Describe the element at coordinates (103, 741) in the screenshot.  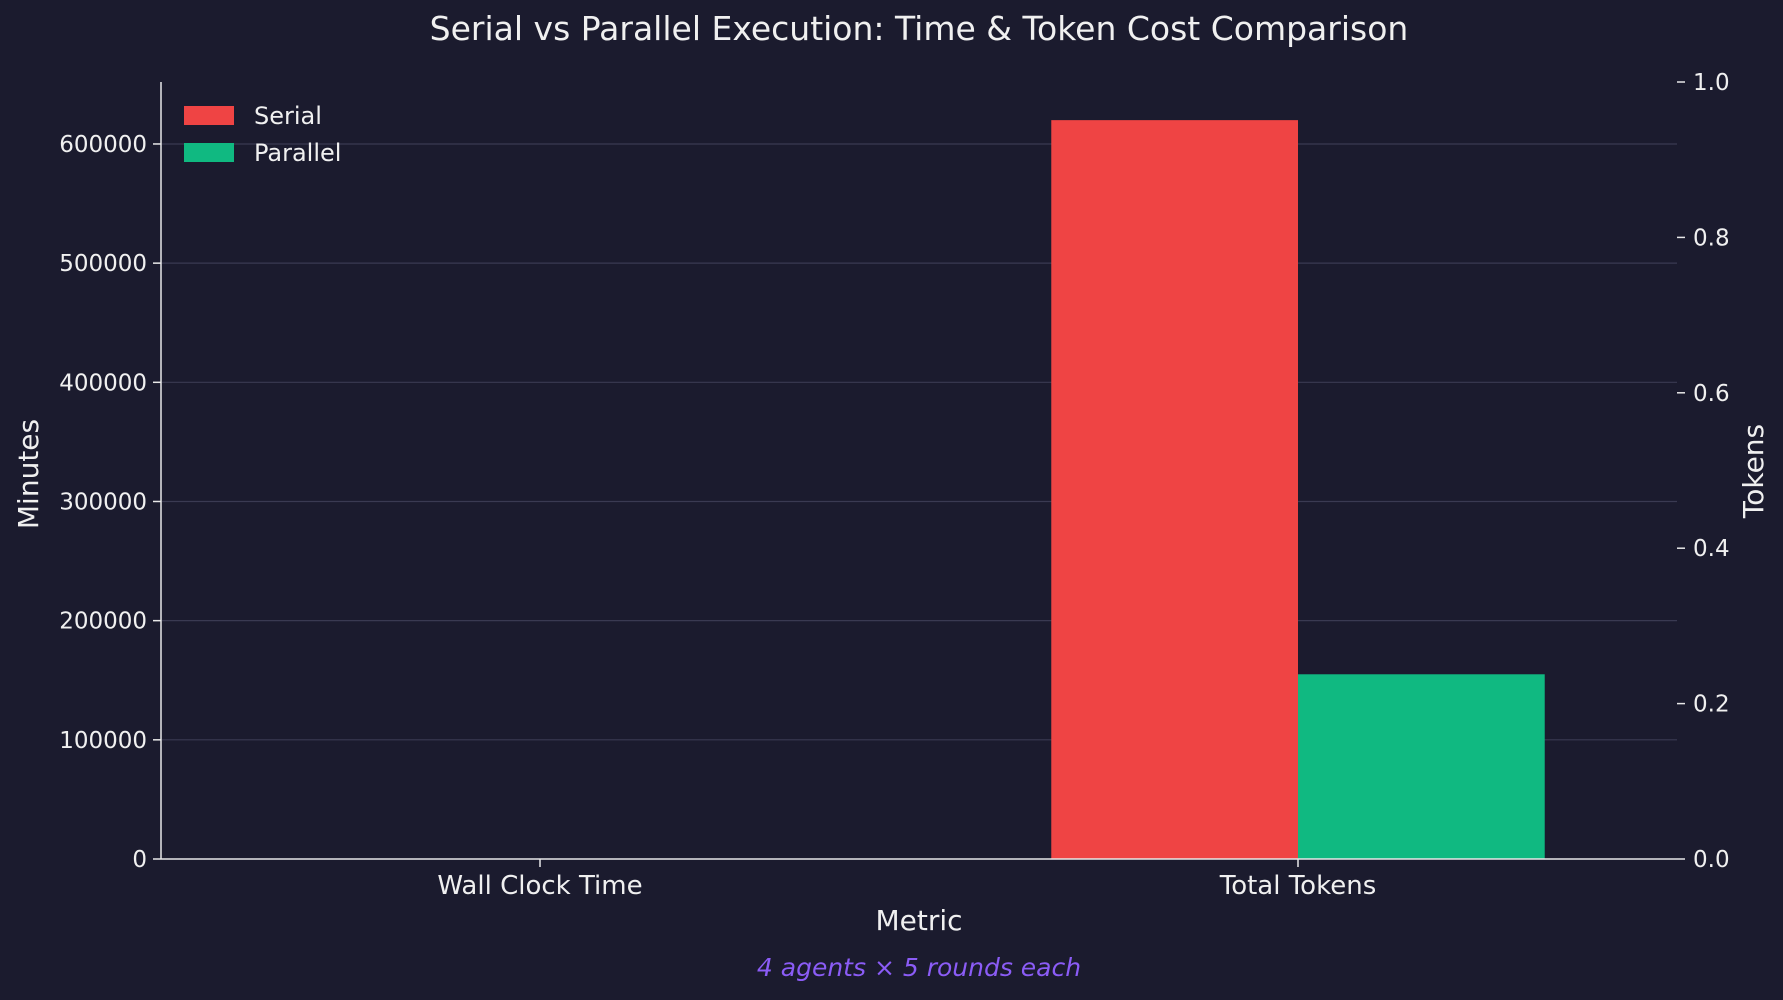
I see `y-tick-label: 100000` at that location.